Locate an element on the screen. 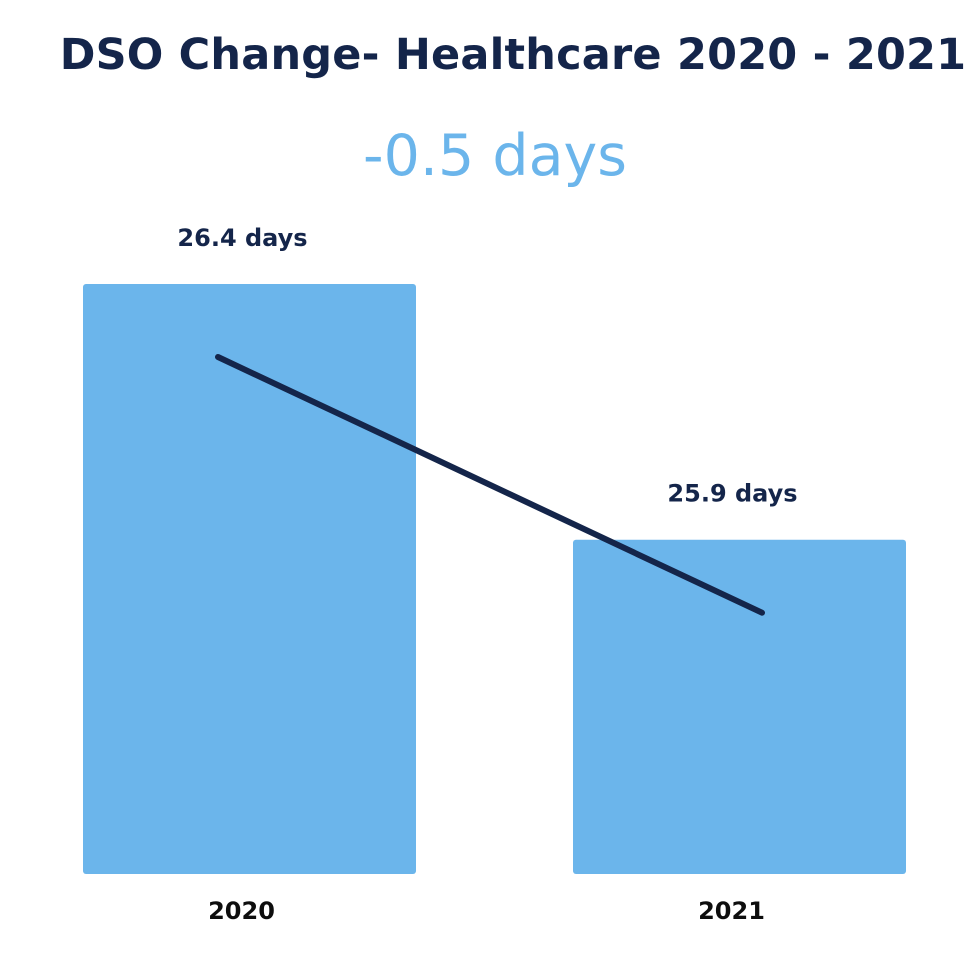 The height and width of the screenshot is (980, 980). chart-title: DSO Change- Healthcare 2020 - 2021 is located at coordinates (513, 55).